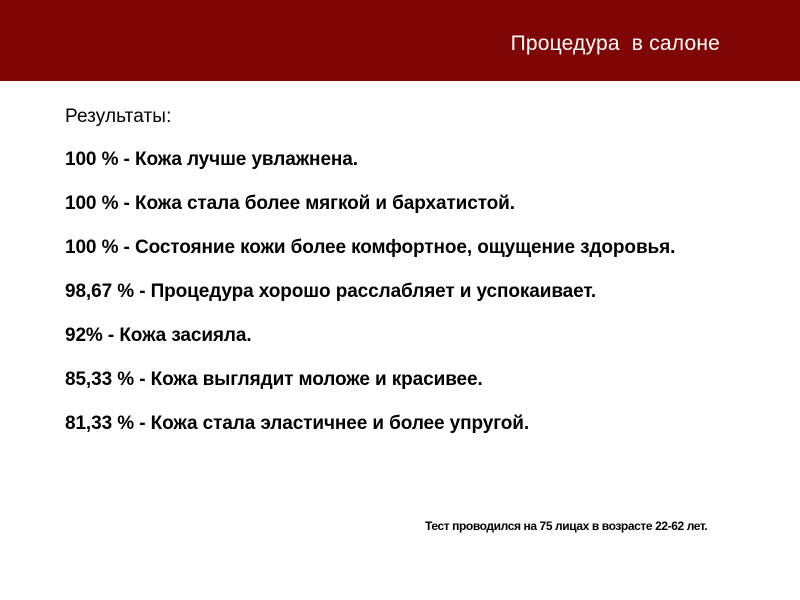 Image resolution: width=800 pixels, height=600 pixels. Describe the element at coordinates (400, 40) in the screenshot. I see `header-band: Процедура в салоне` at that location.